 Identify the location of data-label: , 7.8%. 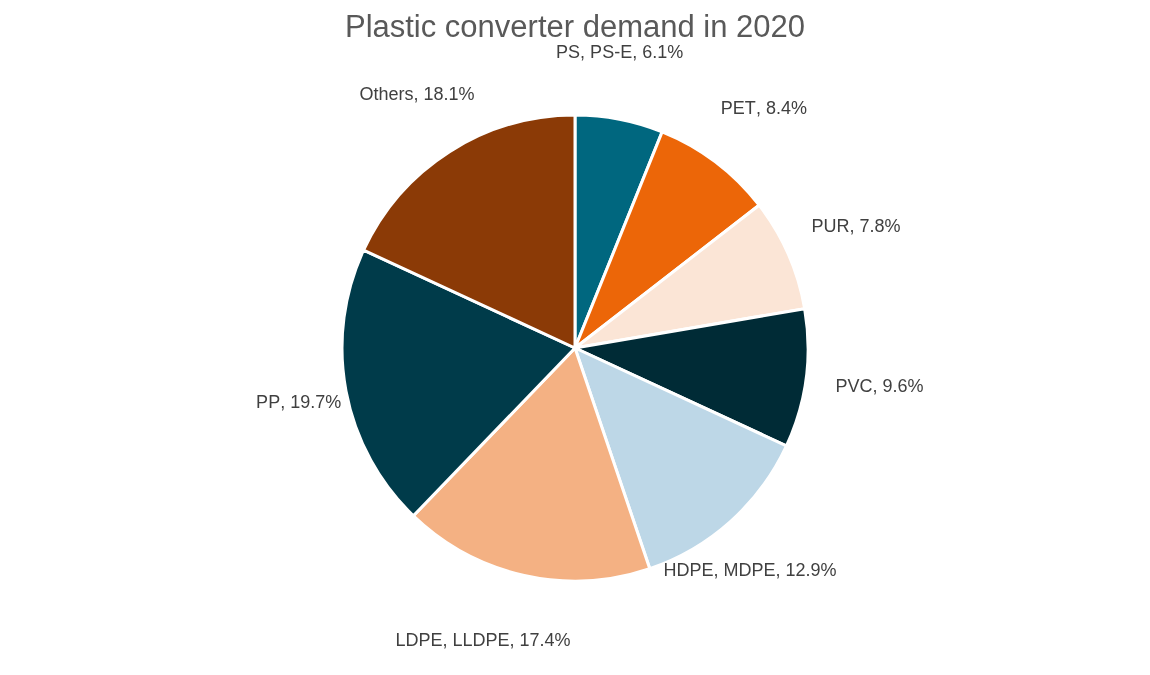
(875, 226).